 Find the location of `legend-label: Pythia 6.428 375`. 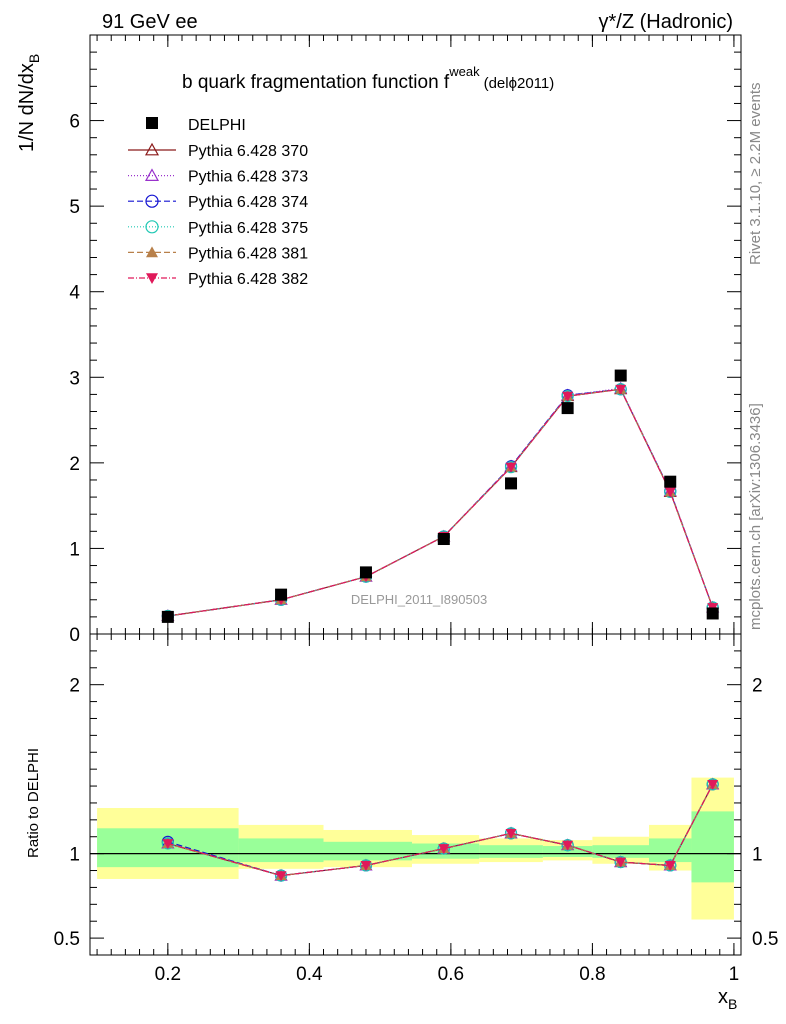

legend-label: Pythia 6.428 375 is located at coordinates (248, 228).